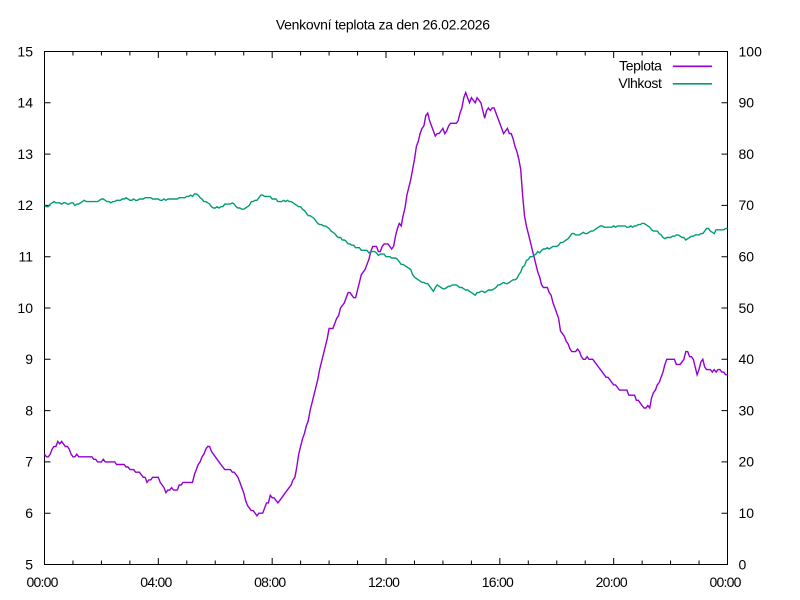 This screenshot has width=800, height=600. Describe the element at coordinates (270, 582) in the screenshot. I see `svg-text: 08:00` at that location.